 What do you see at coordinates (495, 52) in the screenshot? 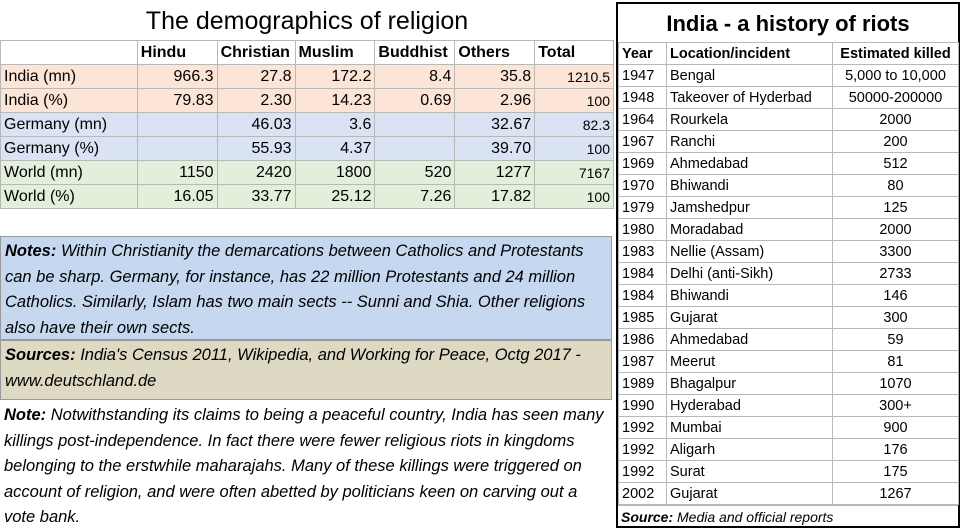
I see `col-header-others: Others` at bounding box center [495, 52].